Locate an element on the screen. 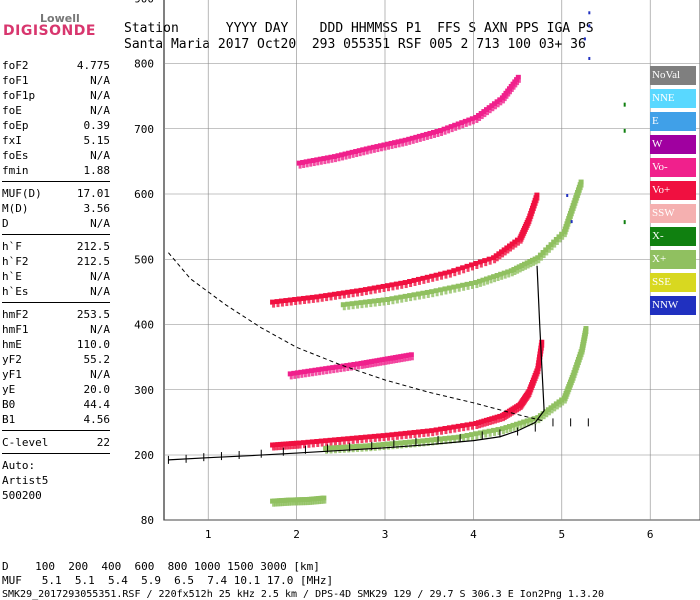 This screenshot has width=700, height=600. y-tick-label: 600 is located at coordinates (144, 194).